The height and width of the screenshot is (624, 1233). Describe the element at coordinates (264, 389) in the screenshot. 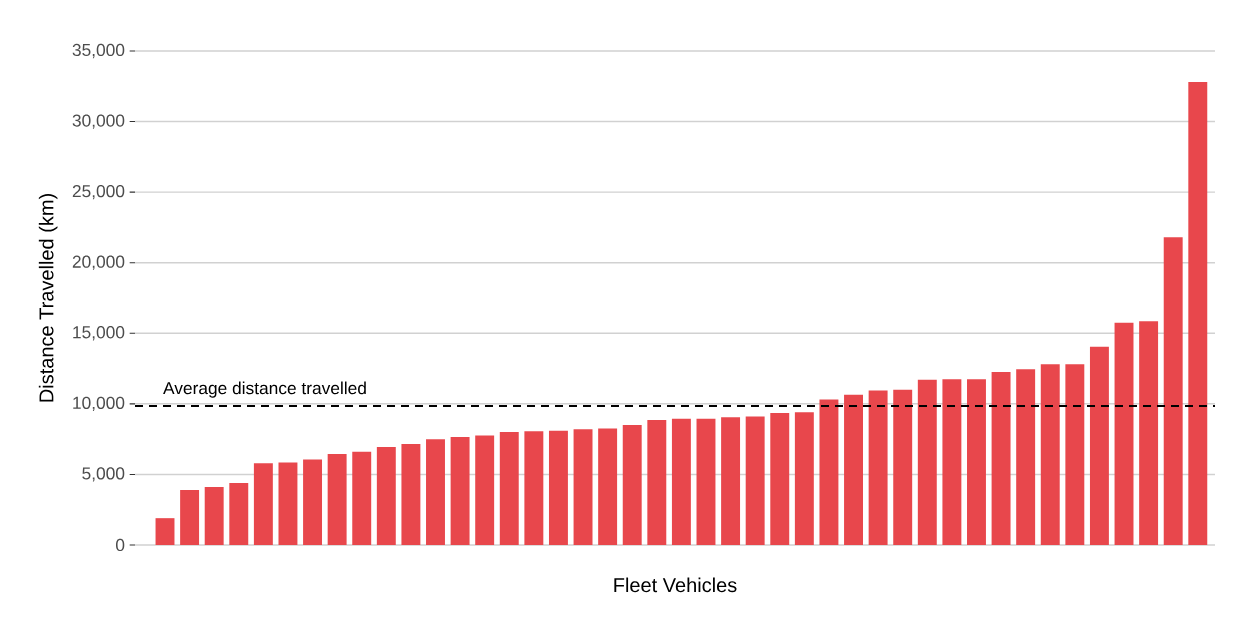

I see `ref-line-label: Average distance travelled` at that location.